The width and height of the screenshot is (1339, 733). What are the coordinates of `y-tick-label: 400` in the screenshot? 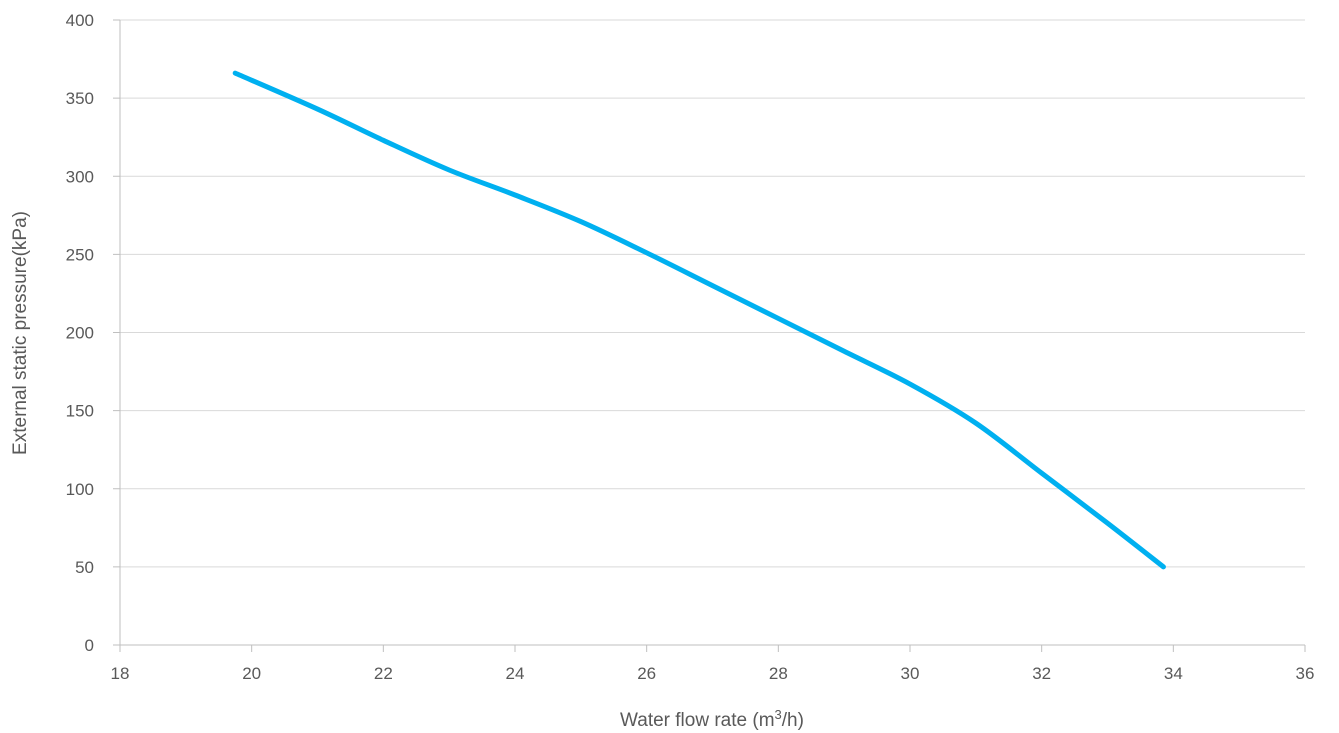 It's located at (80, 20).